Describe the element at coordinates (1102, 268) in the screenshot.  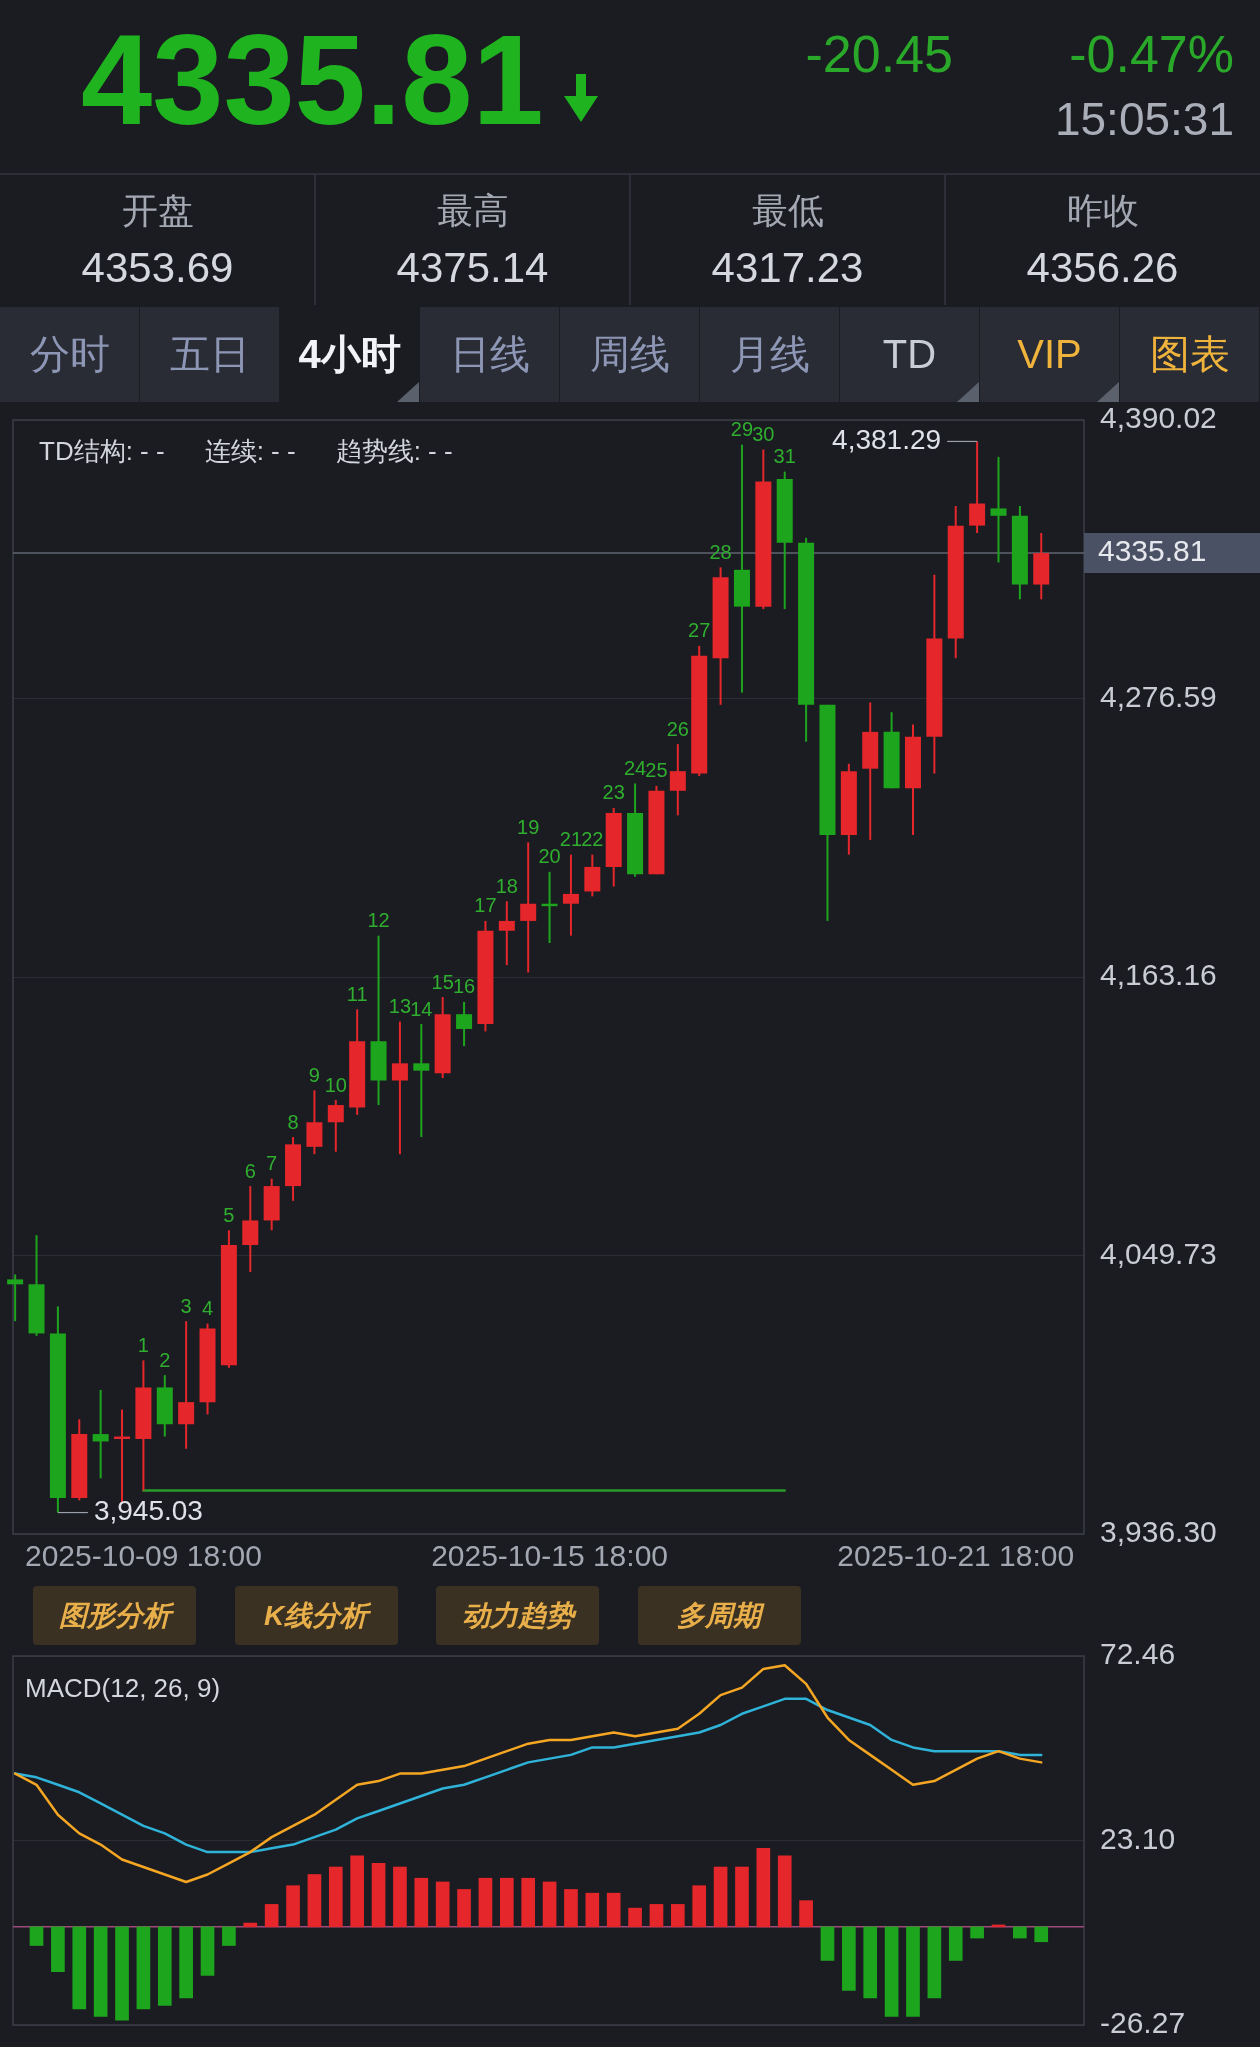
I see `text: 4356.26` at that location.